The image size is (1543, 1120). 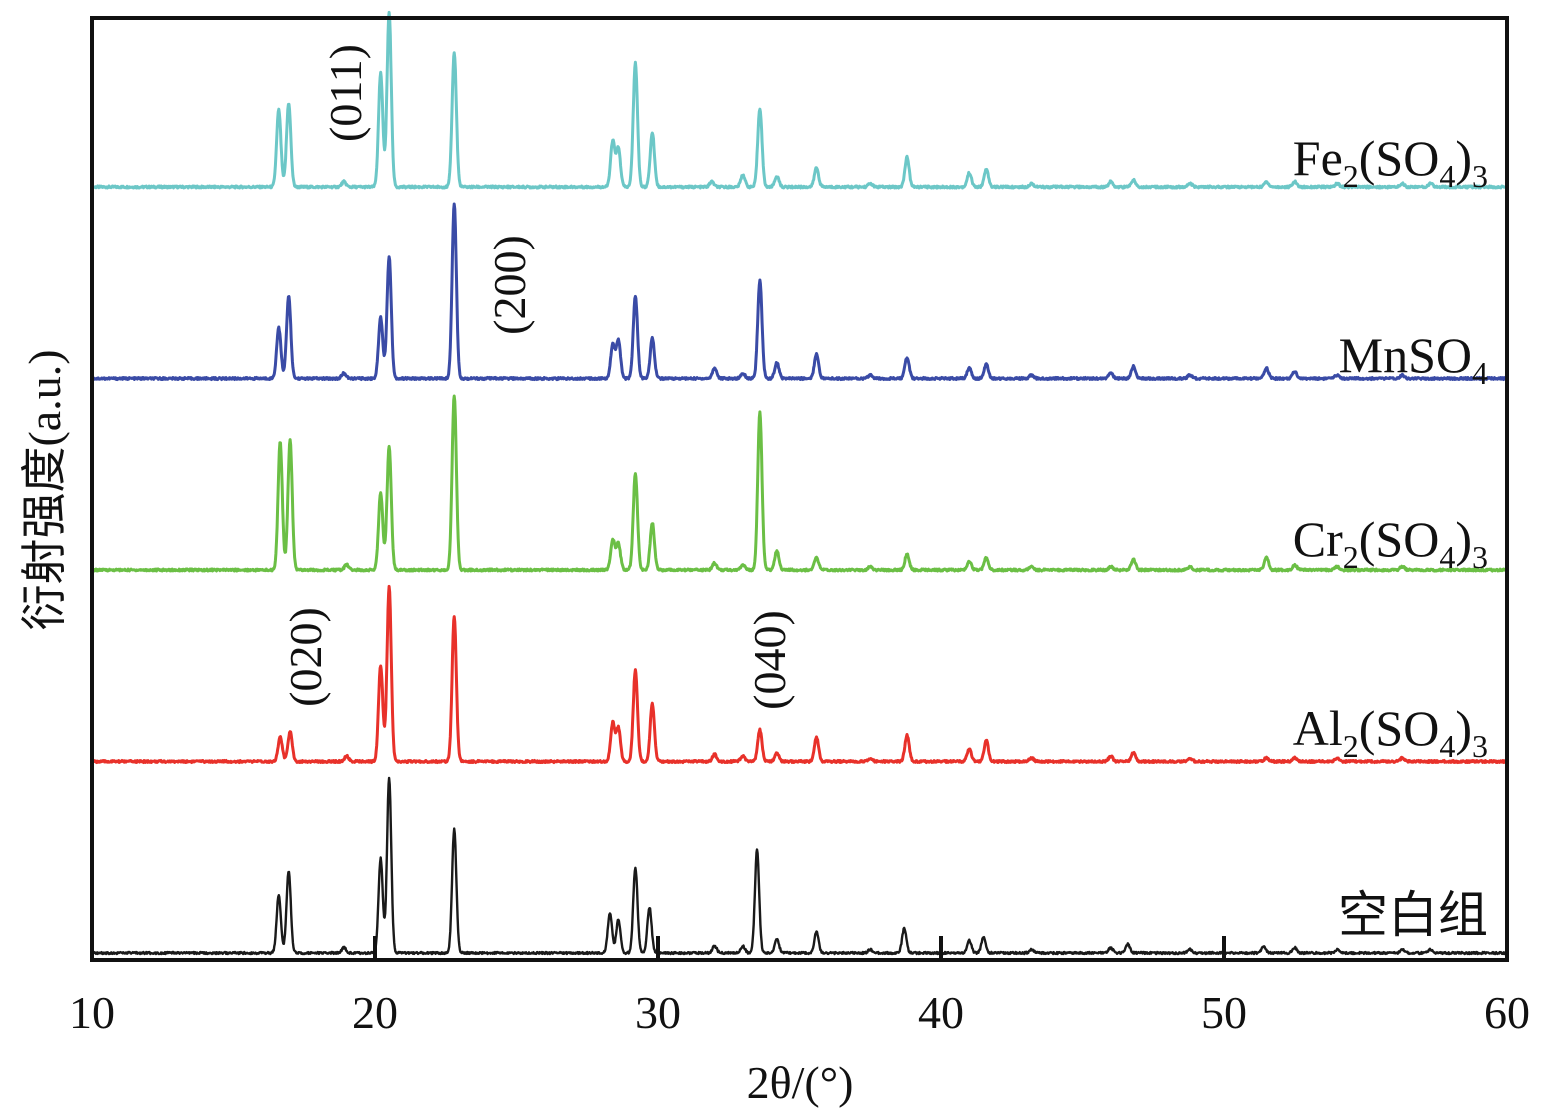 I want to click on y-axis-label: 衍射强度(a.u.), so click(x=44, y=489).